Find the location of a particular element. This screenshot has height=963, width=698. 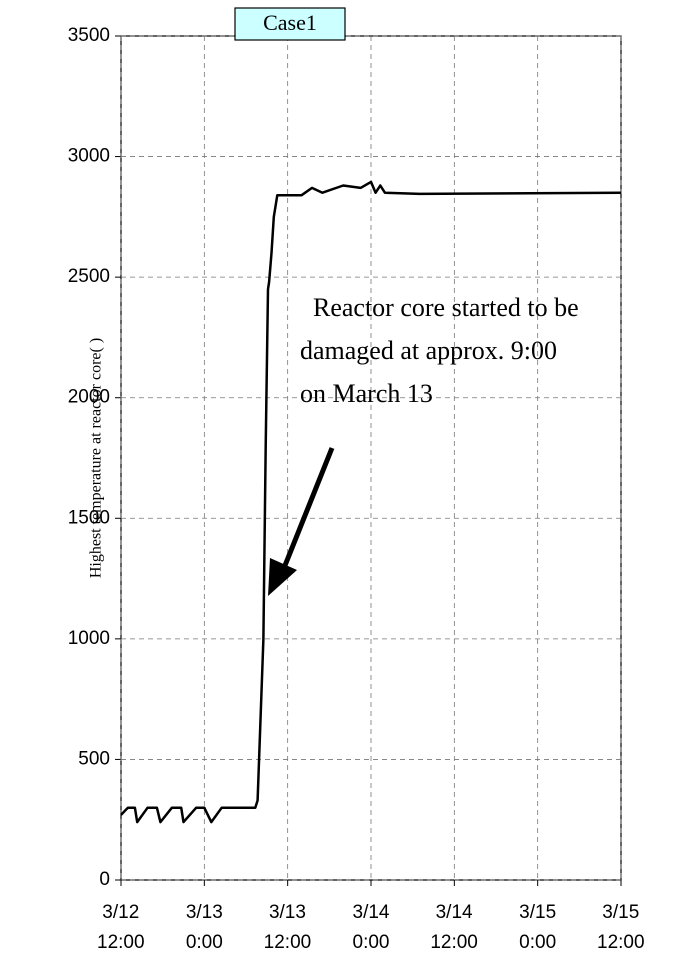

title-box is located at coordinates (290, 24).